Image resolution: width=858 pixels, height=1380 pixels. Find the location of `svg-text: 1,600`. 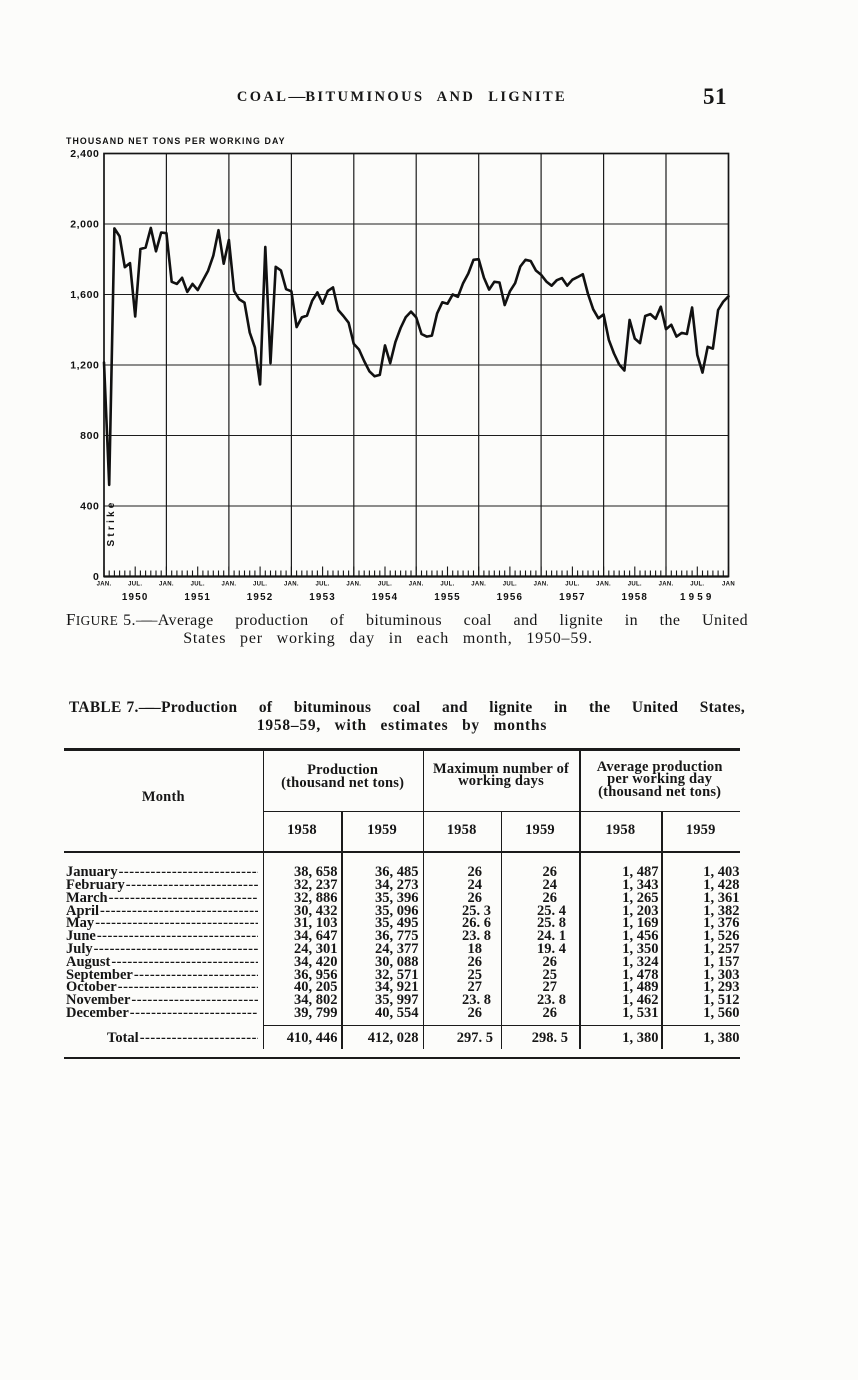

svg-text: 1,600 is located at coordinates (84, 295).